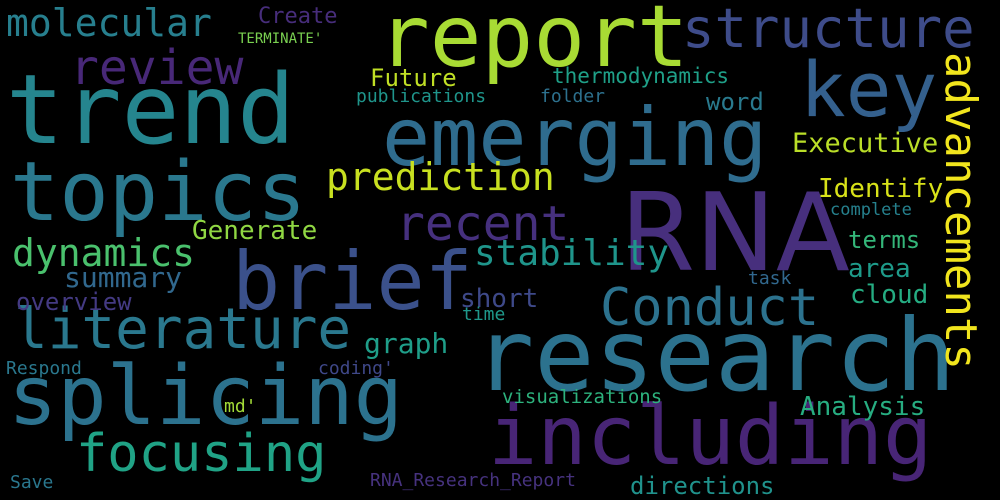 The height and width of the screenshot is (500, 1000). Describe the element at coordinates (183, 329) in the screenshot. I see `word-literature: literature` at that location.